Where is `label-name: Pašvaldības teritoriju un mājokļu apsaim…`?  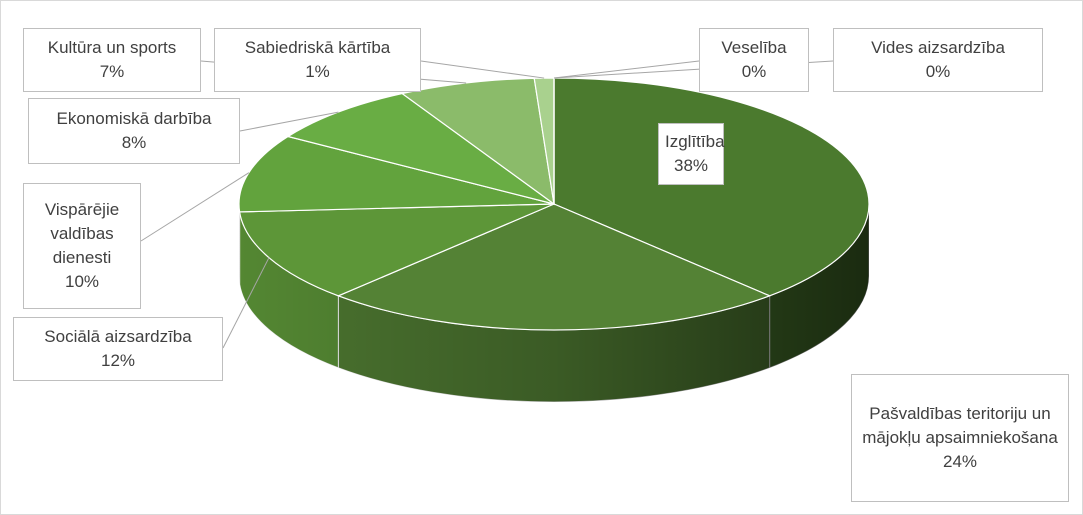
label-name: Pašvaldības teritoriju un mājokļu apsaim… is located at coordinates (960, 425).